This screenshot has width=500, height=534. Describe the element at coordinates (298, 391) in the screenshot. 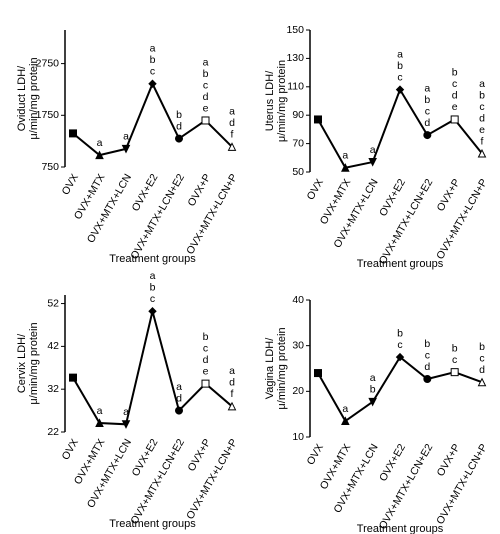

I see `y-tick-label: 20` at that location.